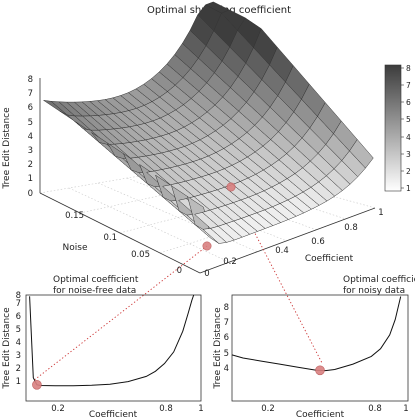  What do you see at coordinates (380, 213) in the screenshot?
I see `coefficient-tick: 1` at bounding box center [380, 213].